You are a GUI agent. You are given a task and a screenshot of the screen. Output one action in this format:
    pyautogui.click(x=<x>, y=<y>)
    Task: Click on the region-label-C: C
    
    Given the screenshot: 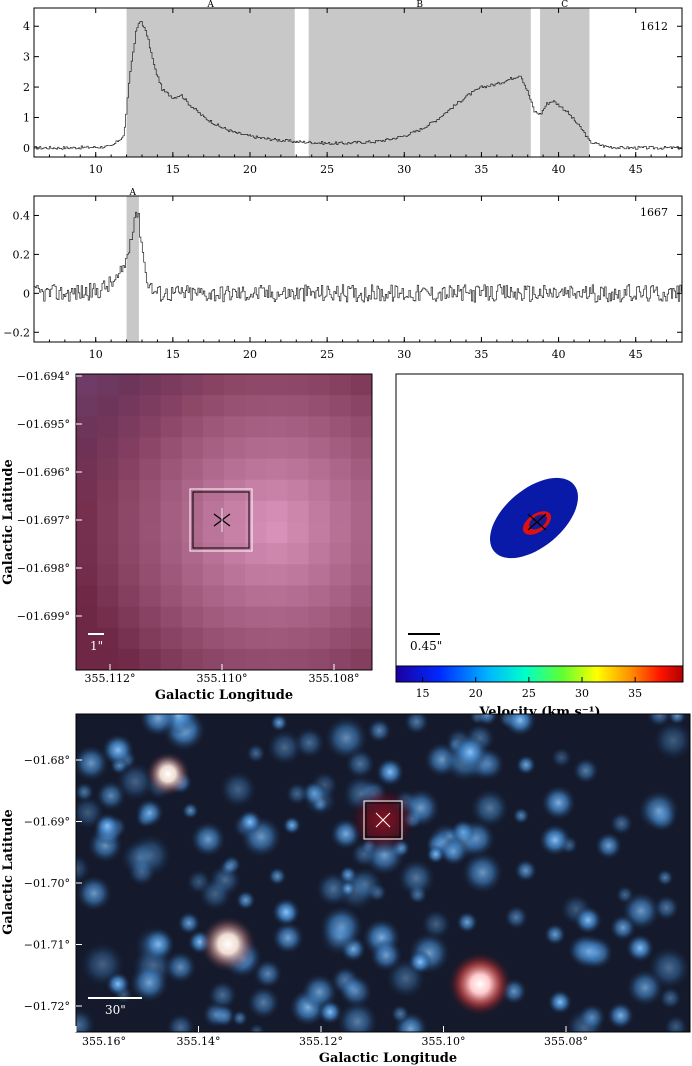 What is the action you would take?
    pyautogui.click(x=564, y=5)
    